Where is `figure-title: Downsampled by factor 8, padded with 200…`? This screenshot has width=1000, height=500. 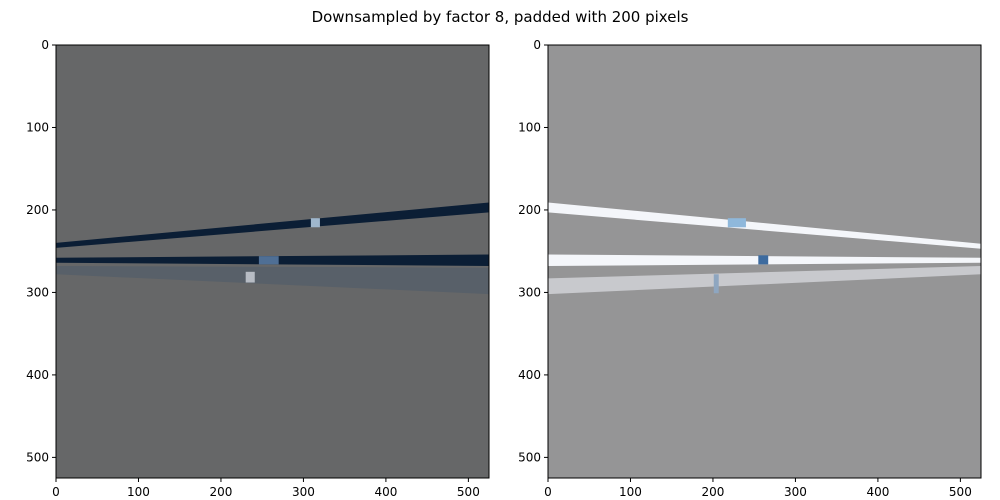 figure-title: Downsampled by factor 8, padded with 200… is located at coordinates (500, 17).